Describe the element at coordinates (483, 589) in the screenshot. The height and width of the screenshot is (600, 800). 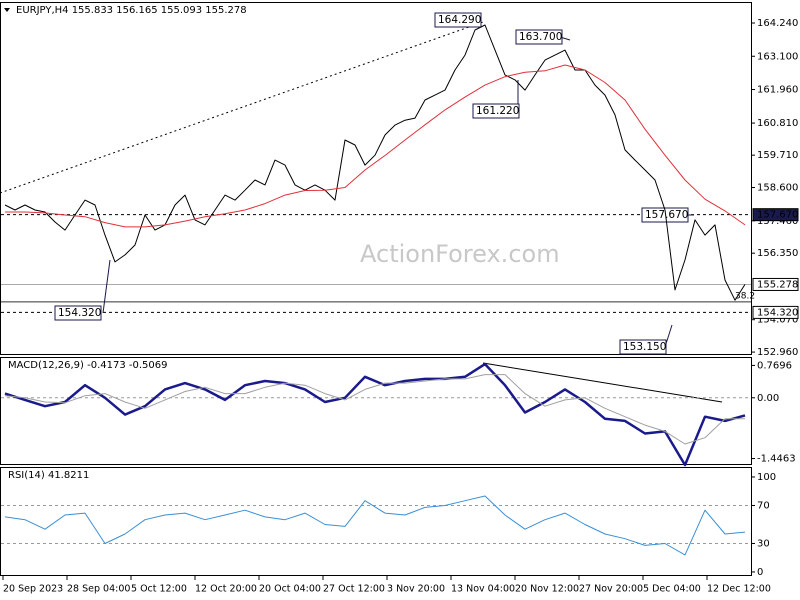
I see `x-tick-label: 13 Nov 04:00` at that location.